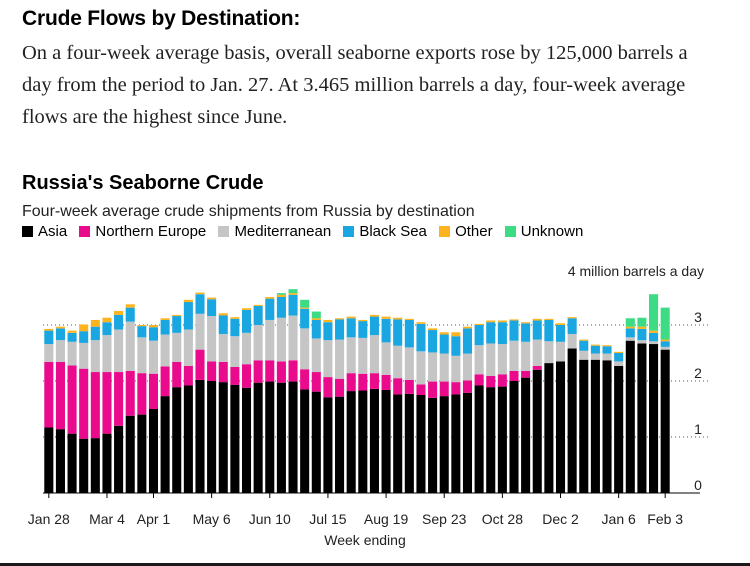 The image size is (750, 566). Describe the element at coordinates (349, 231) in the screenshot. I see `legend-swatch-black-sea` at that location.